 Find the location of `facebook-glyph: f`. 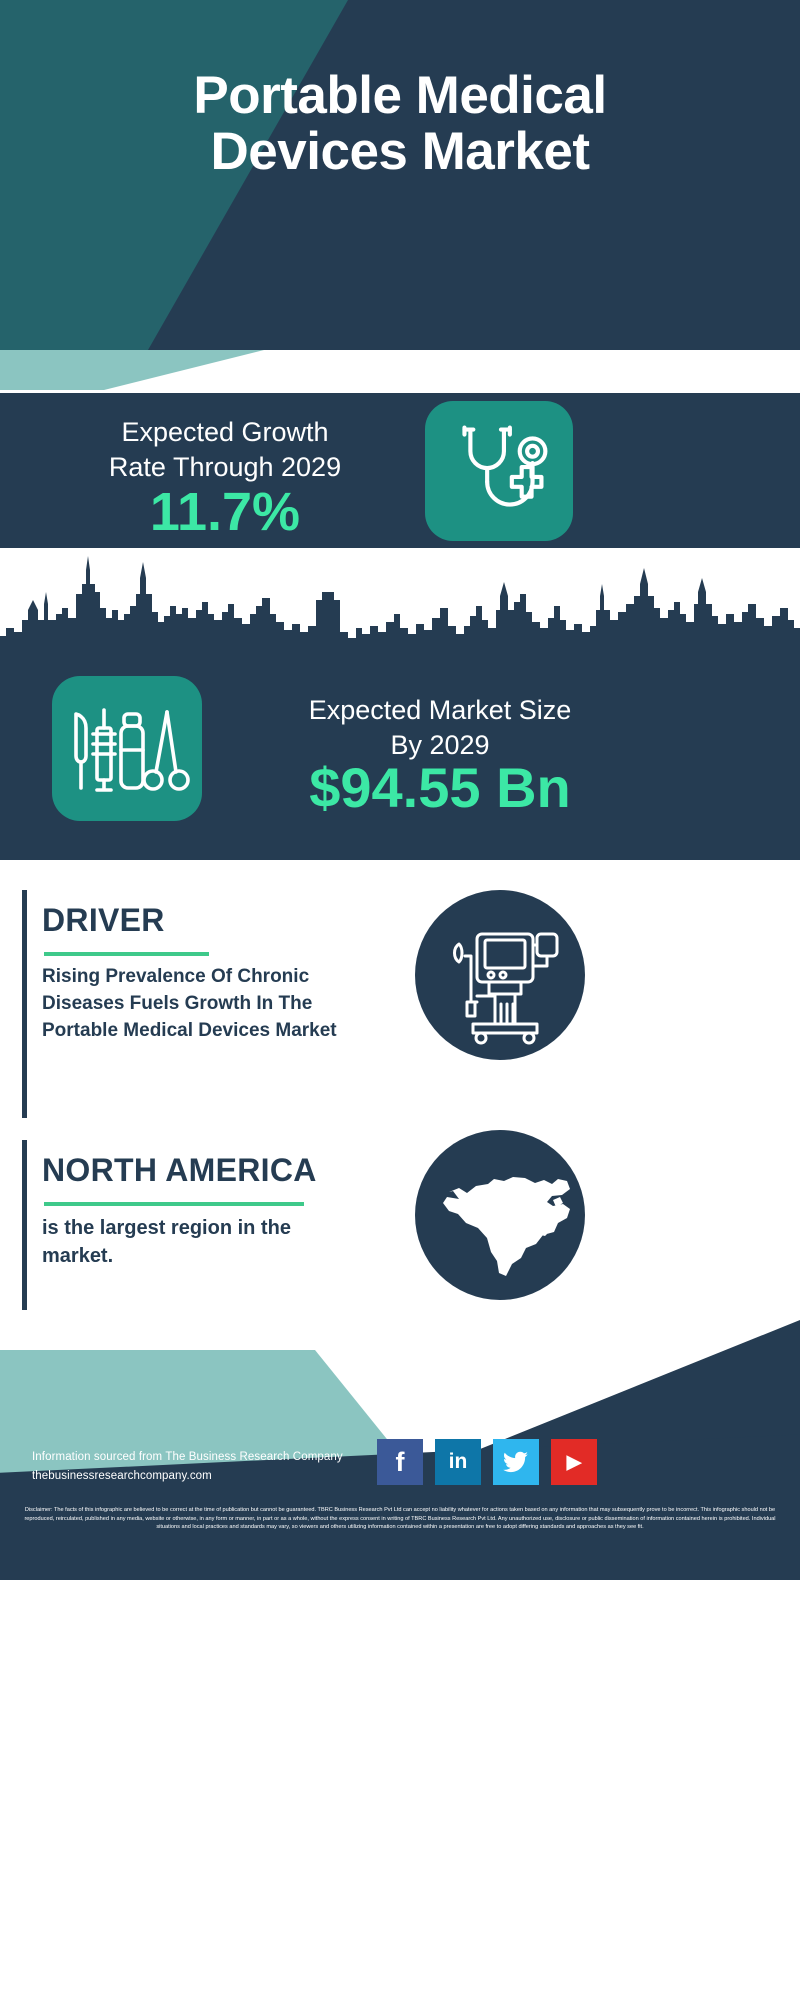

facebook-glyph: f is located at coordinates (400, 1461).